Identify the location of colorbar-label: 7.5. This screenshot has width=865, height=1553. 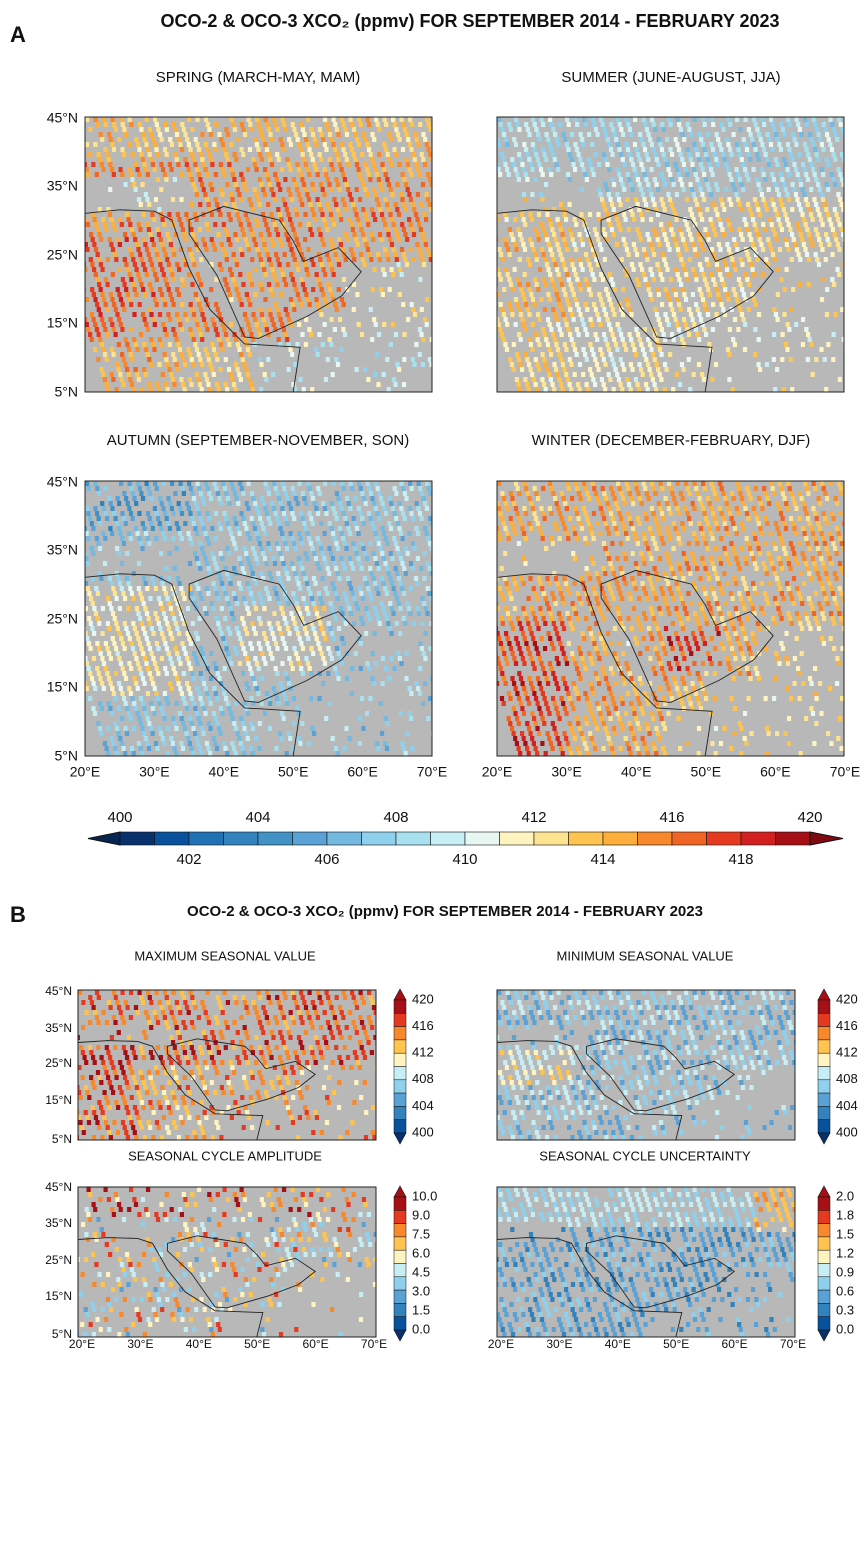
(421, 1233).